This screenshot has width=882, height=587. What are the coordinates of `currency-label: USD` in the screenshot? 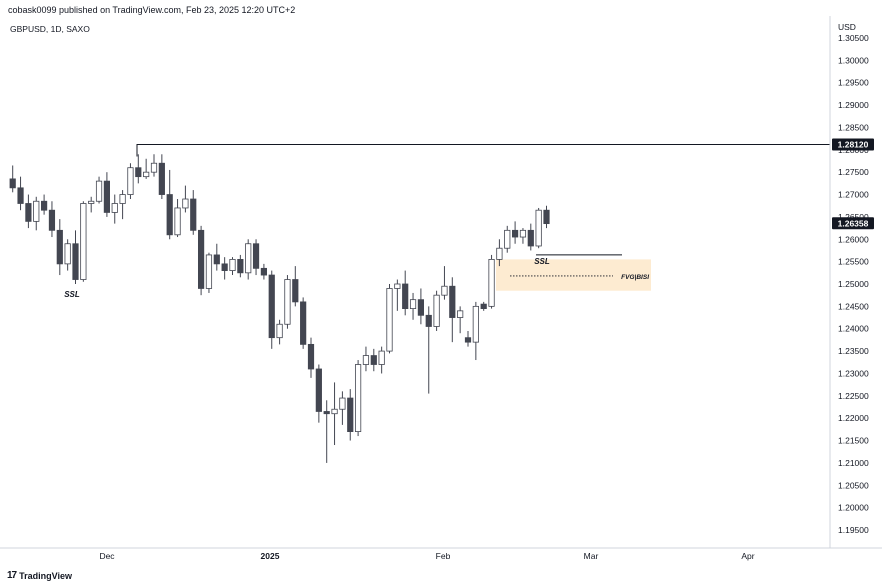 It's located at (847, 27).